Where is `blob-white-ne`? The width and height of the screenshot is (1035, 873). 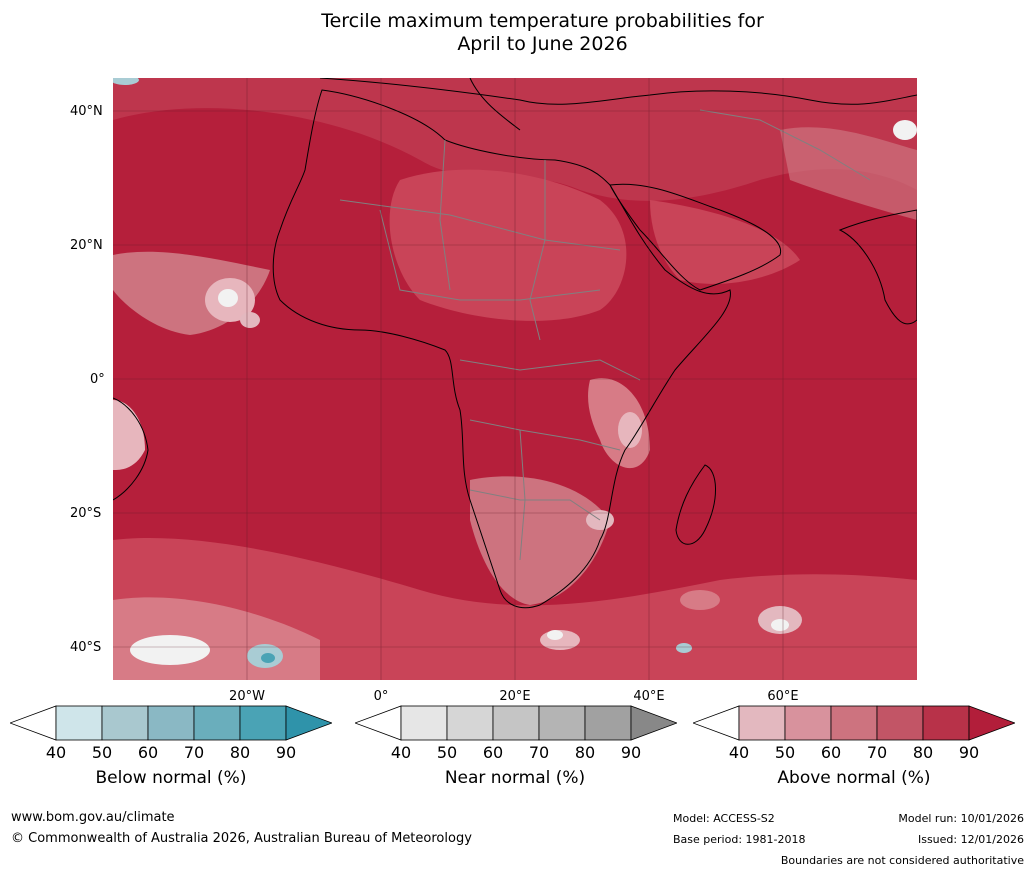 blob-white-ne is located at coordinates (905, 130).